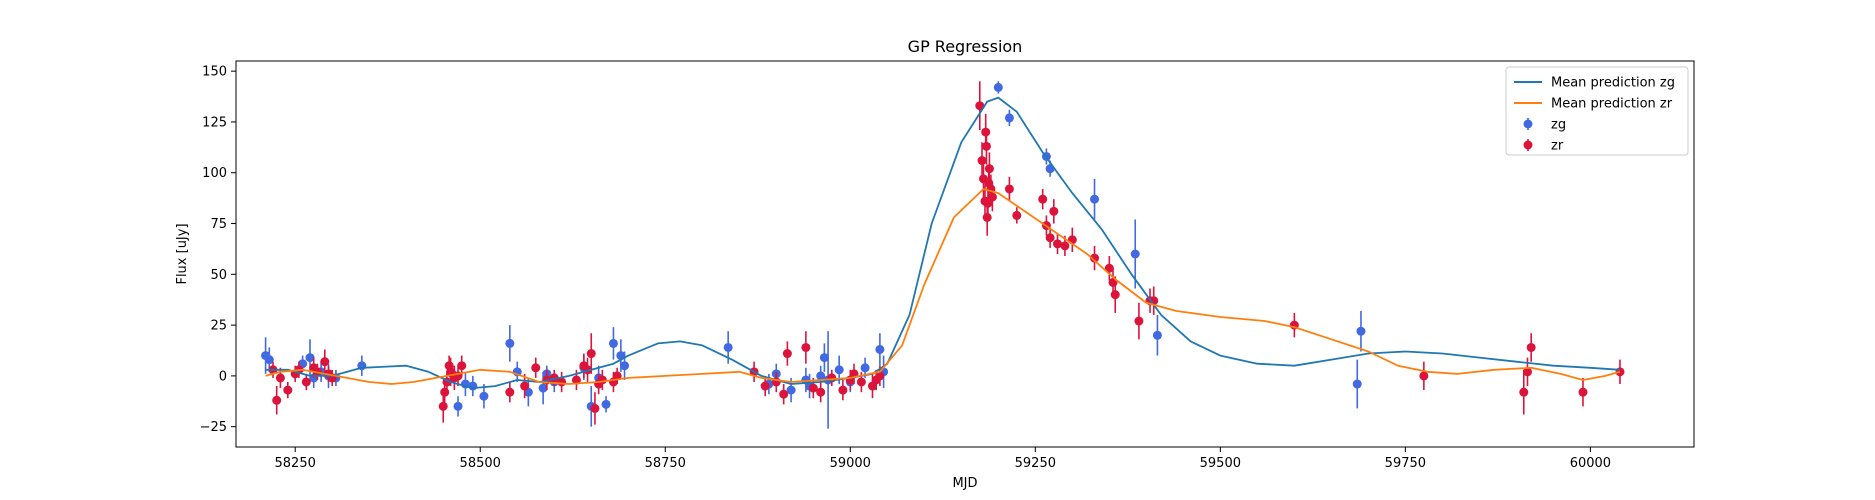 This screenshot has width=1875, height=500. Describe the element at coordinates (218, 224) in the screenshot. I see `y-tick-label: 75` at that location.